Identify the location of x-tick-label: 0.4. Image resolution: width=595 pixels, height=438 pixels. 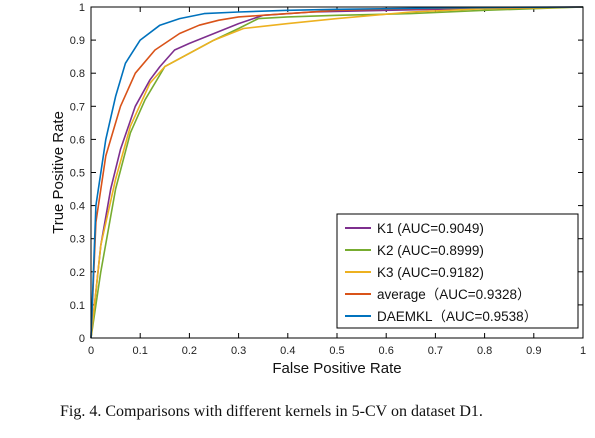
(287, 351).